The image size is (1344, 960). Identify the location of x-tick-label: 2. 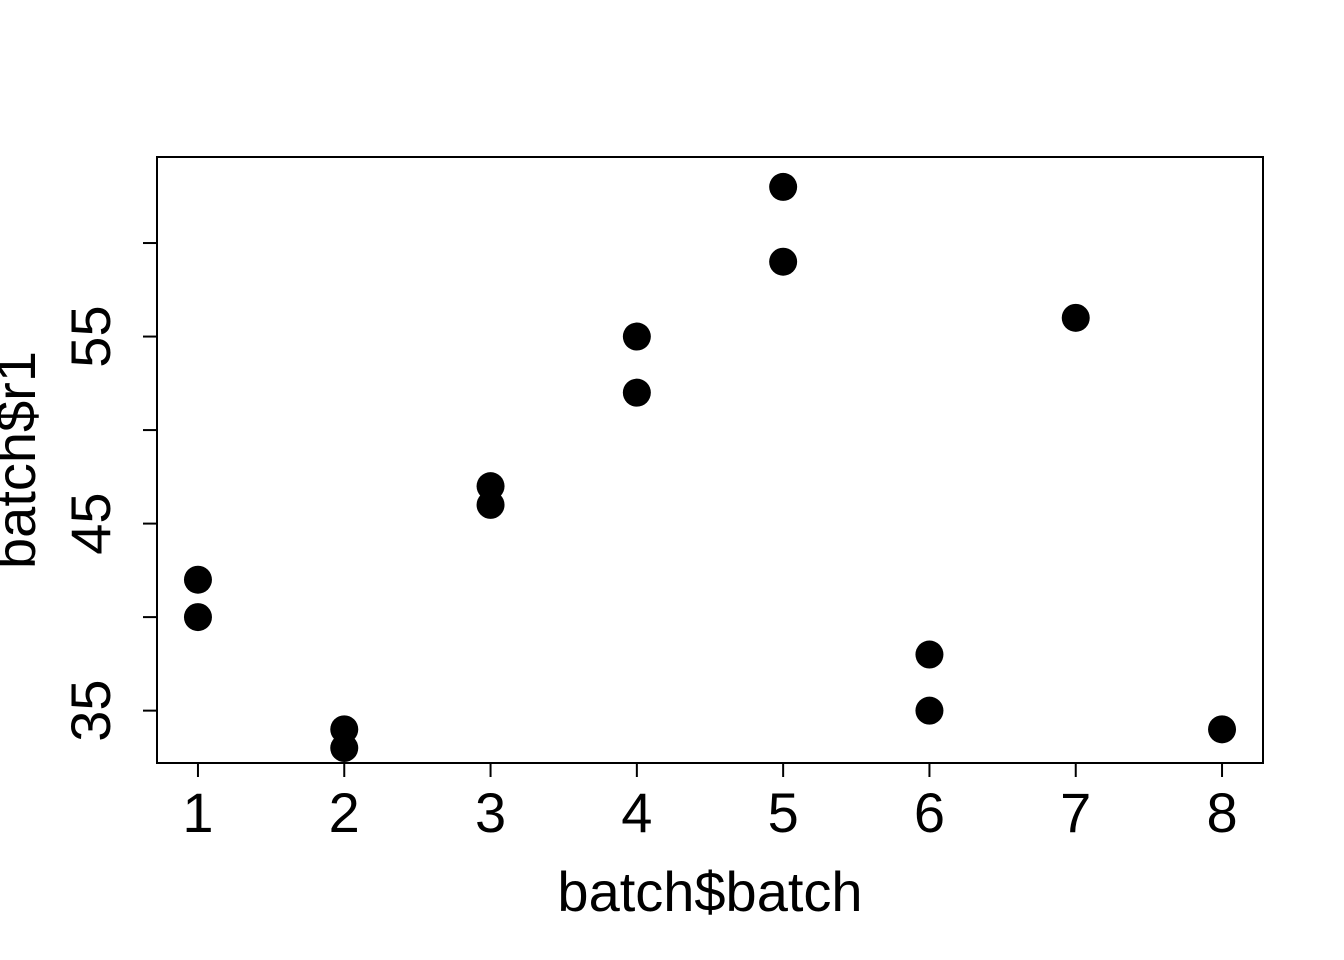
(344, 812).